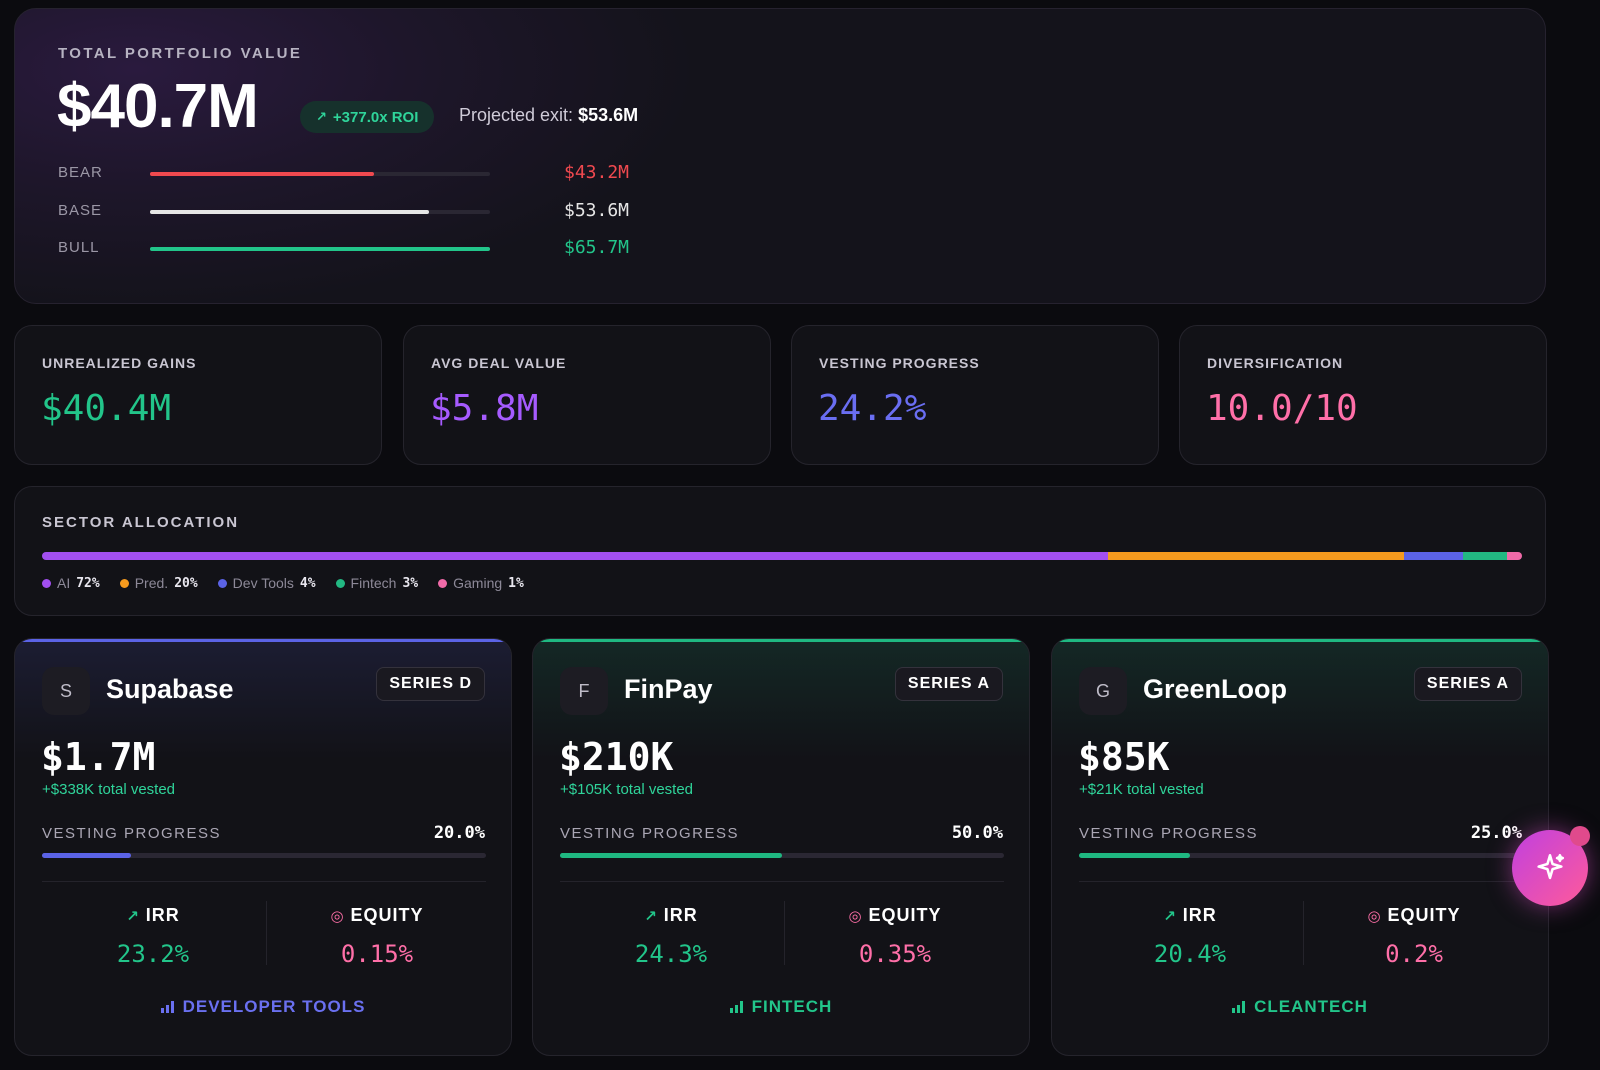 The height and width of the screenshot is (1070, 1600). I want to click on legend-percent: 72%, so click(88, 583).